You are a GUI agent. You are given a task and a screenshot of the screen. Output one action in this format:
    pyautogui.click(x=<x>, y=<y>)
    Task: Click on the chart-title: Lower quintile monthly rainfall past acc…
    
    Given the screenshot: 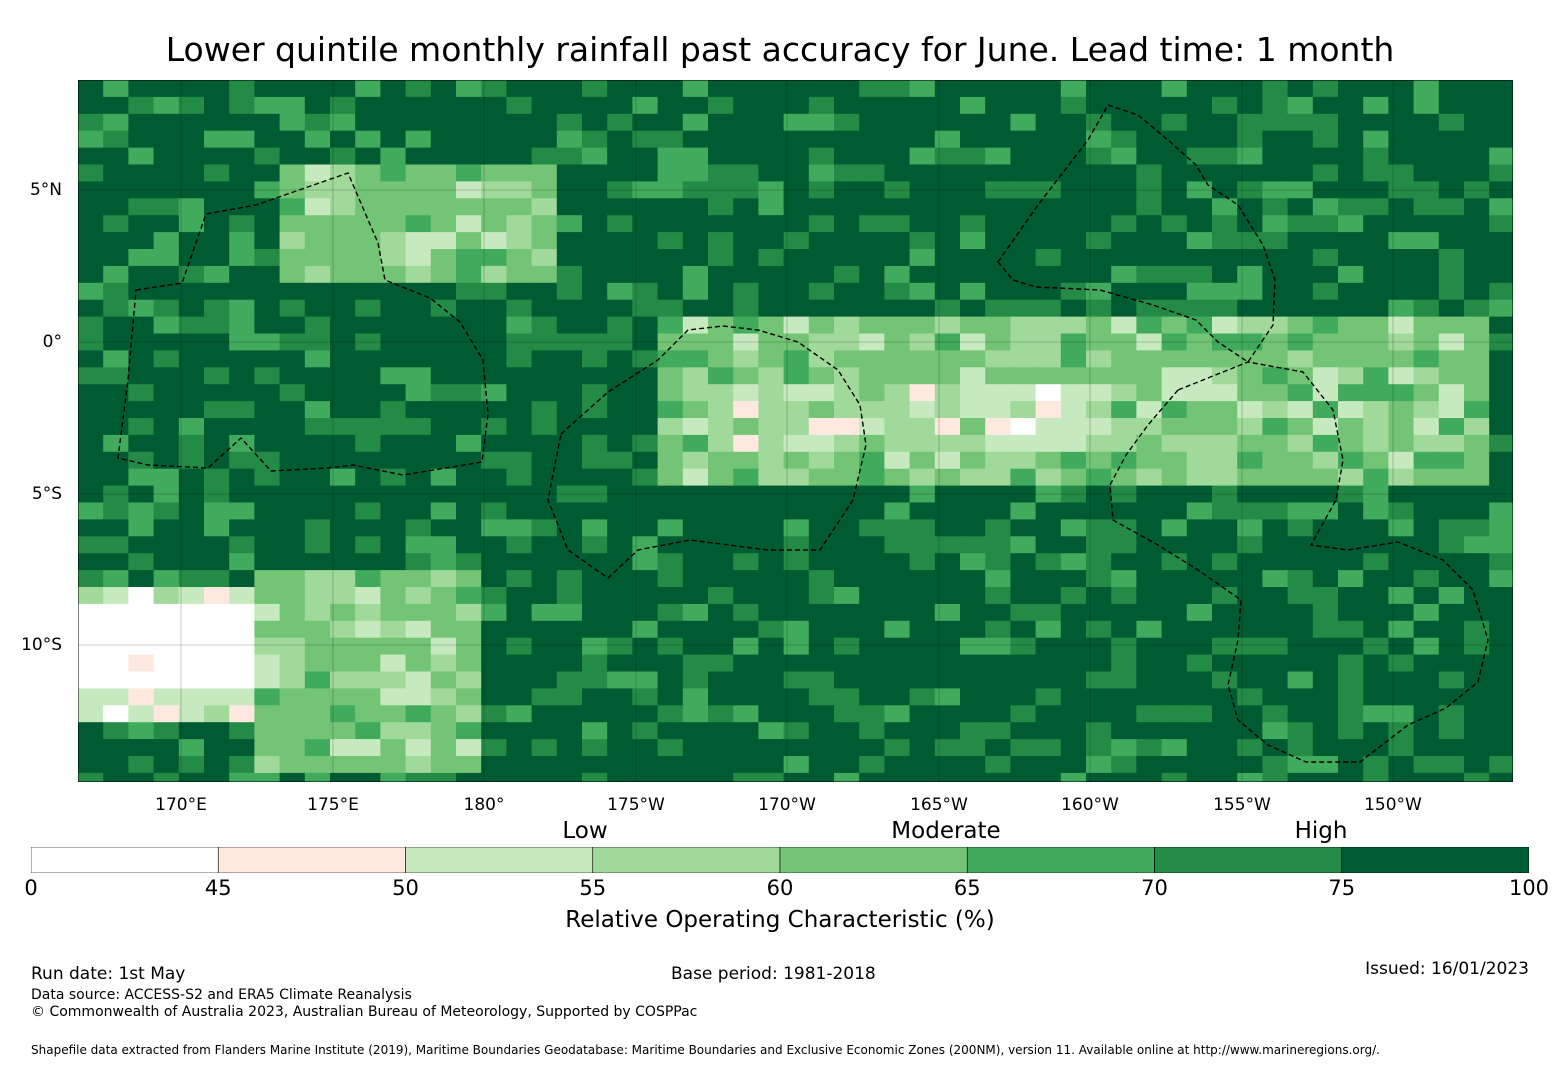 What is the action you would take?
    pyautogui.click(x=780, y=49)
    